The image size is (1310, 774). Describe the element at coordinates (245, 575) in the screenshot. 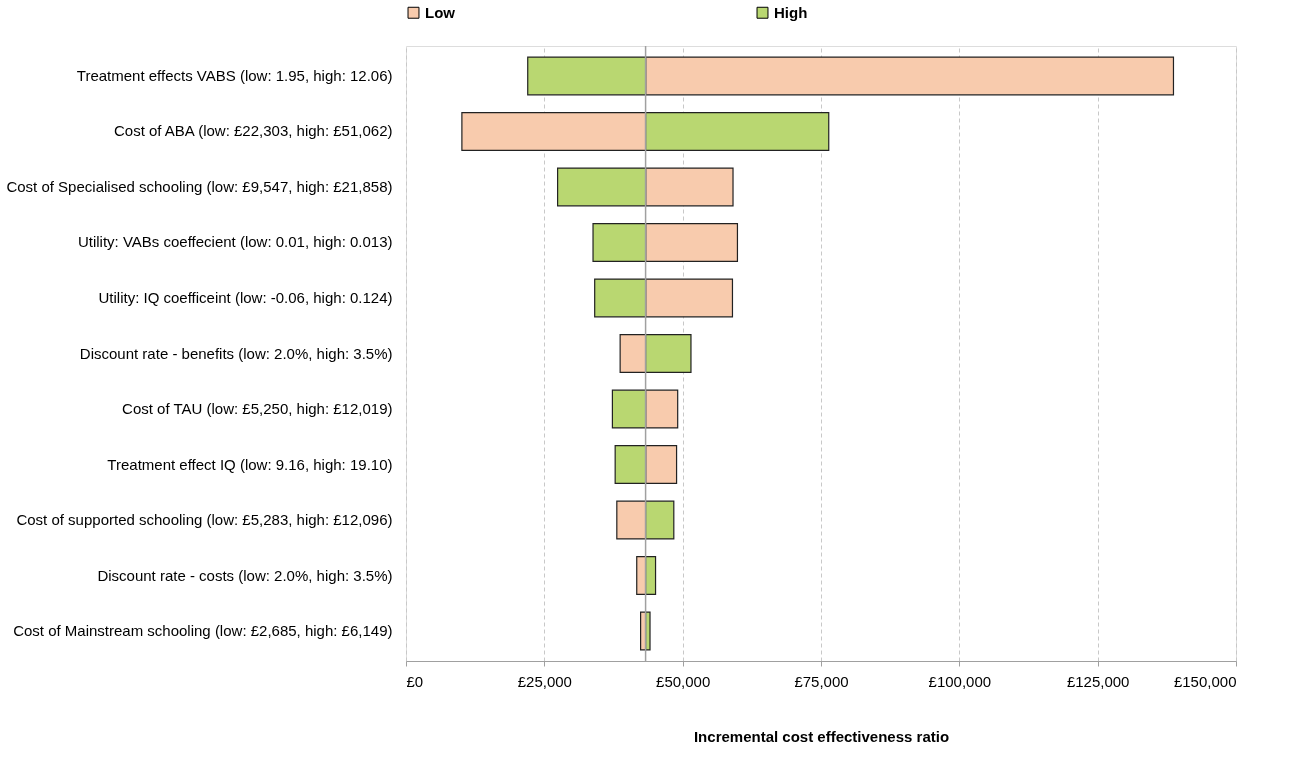

I see `y-tick-label: Discount rate - costs (low: 2.0%, high: 3.5%)` at that location.